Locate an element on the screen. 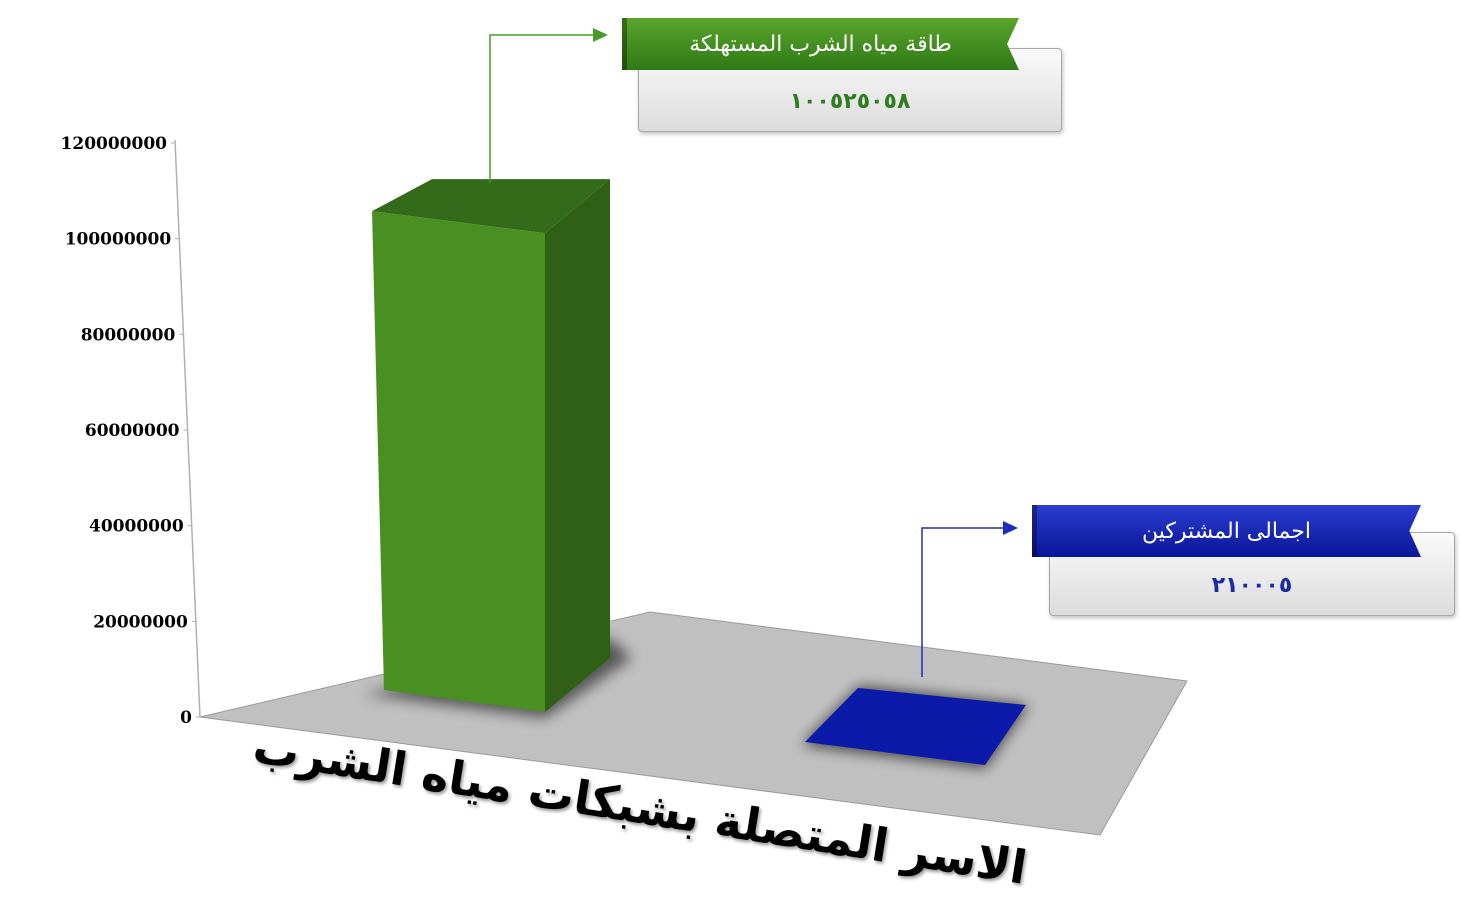 The height and width of the screenshot is (909, 1460). subscribers-label: اجمالى المشتركين is located at coordinates (1226, 531).